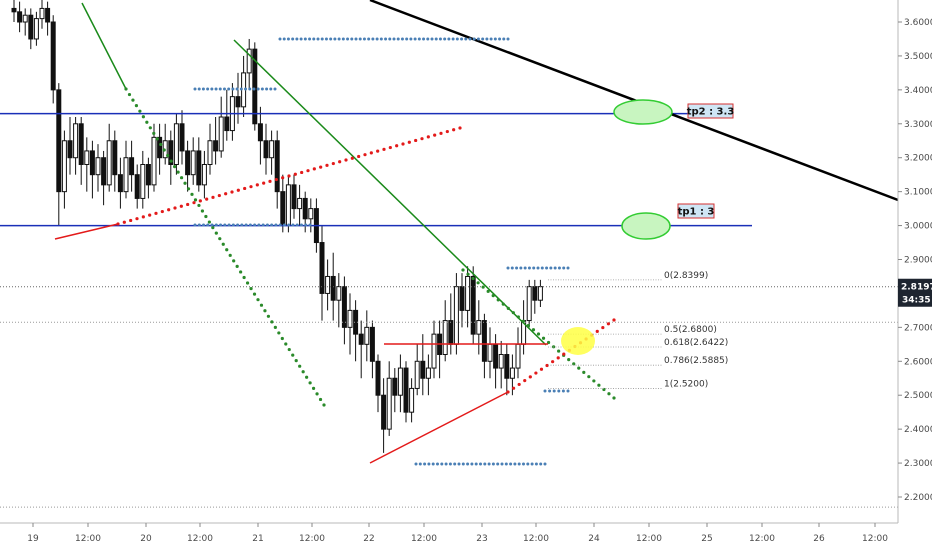 The width and height of the screenshot is (932, 550). What do you see at coordinates (819, 539) in the screenshot?
I see `x-tick-label: 26` at bounding box center [819, 539].